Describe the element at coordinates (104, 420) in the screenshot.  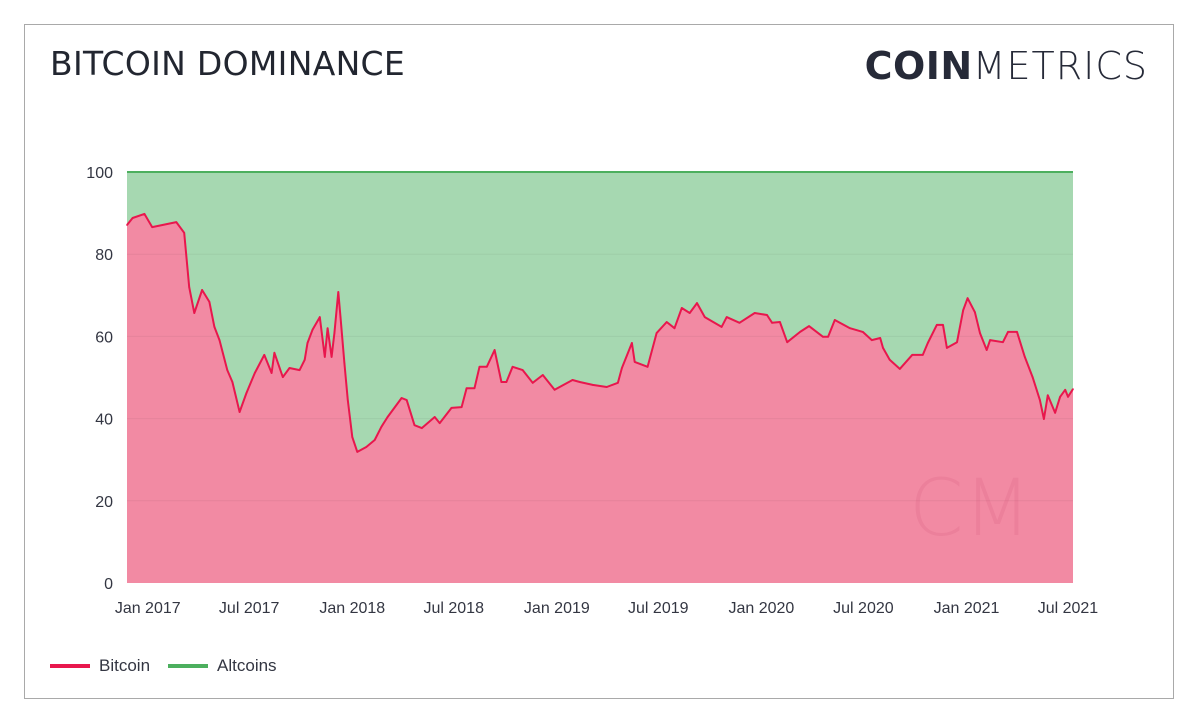
I see `y-tick-label: 40` at that location.